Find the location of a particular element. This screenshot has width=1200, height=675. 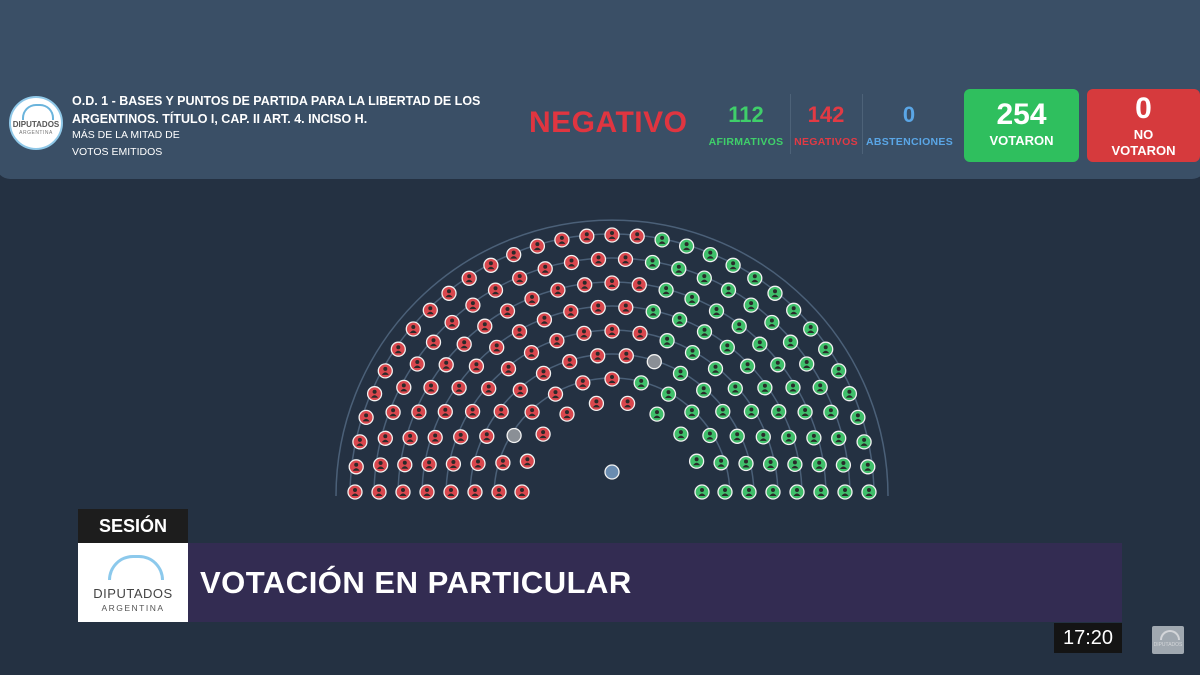

negativos-stat: 142 NEGATIVOS is located at coordinates (826, 124).